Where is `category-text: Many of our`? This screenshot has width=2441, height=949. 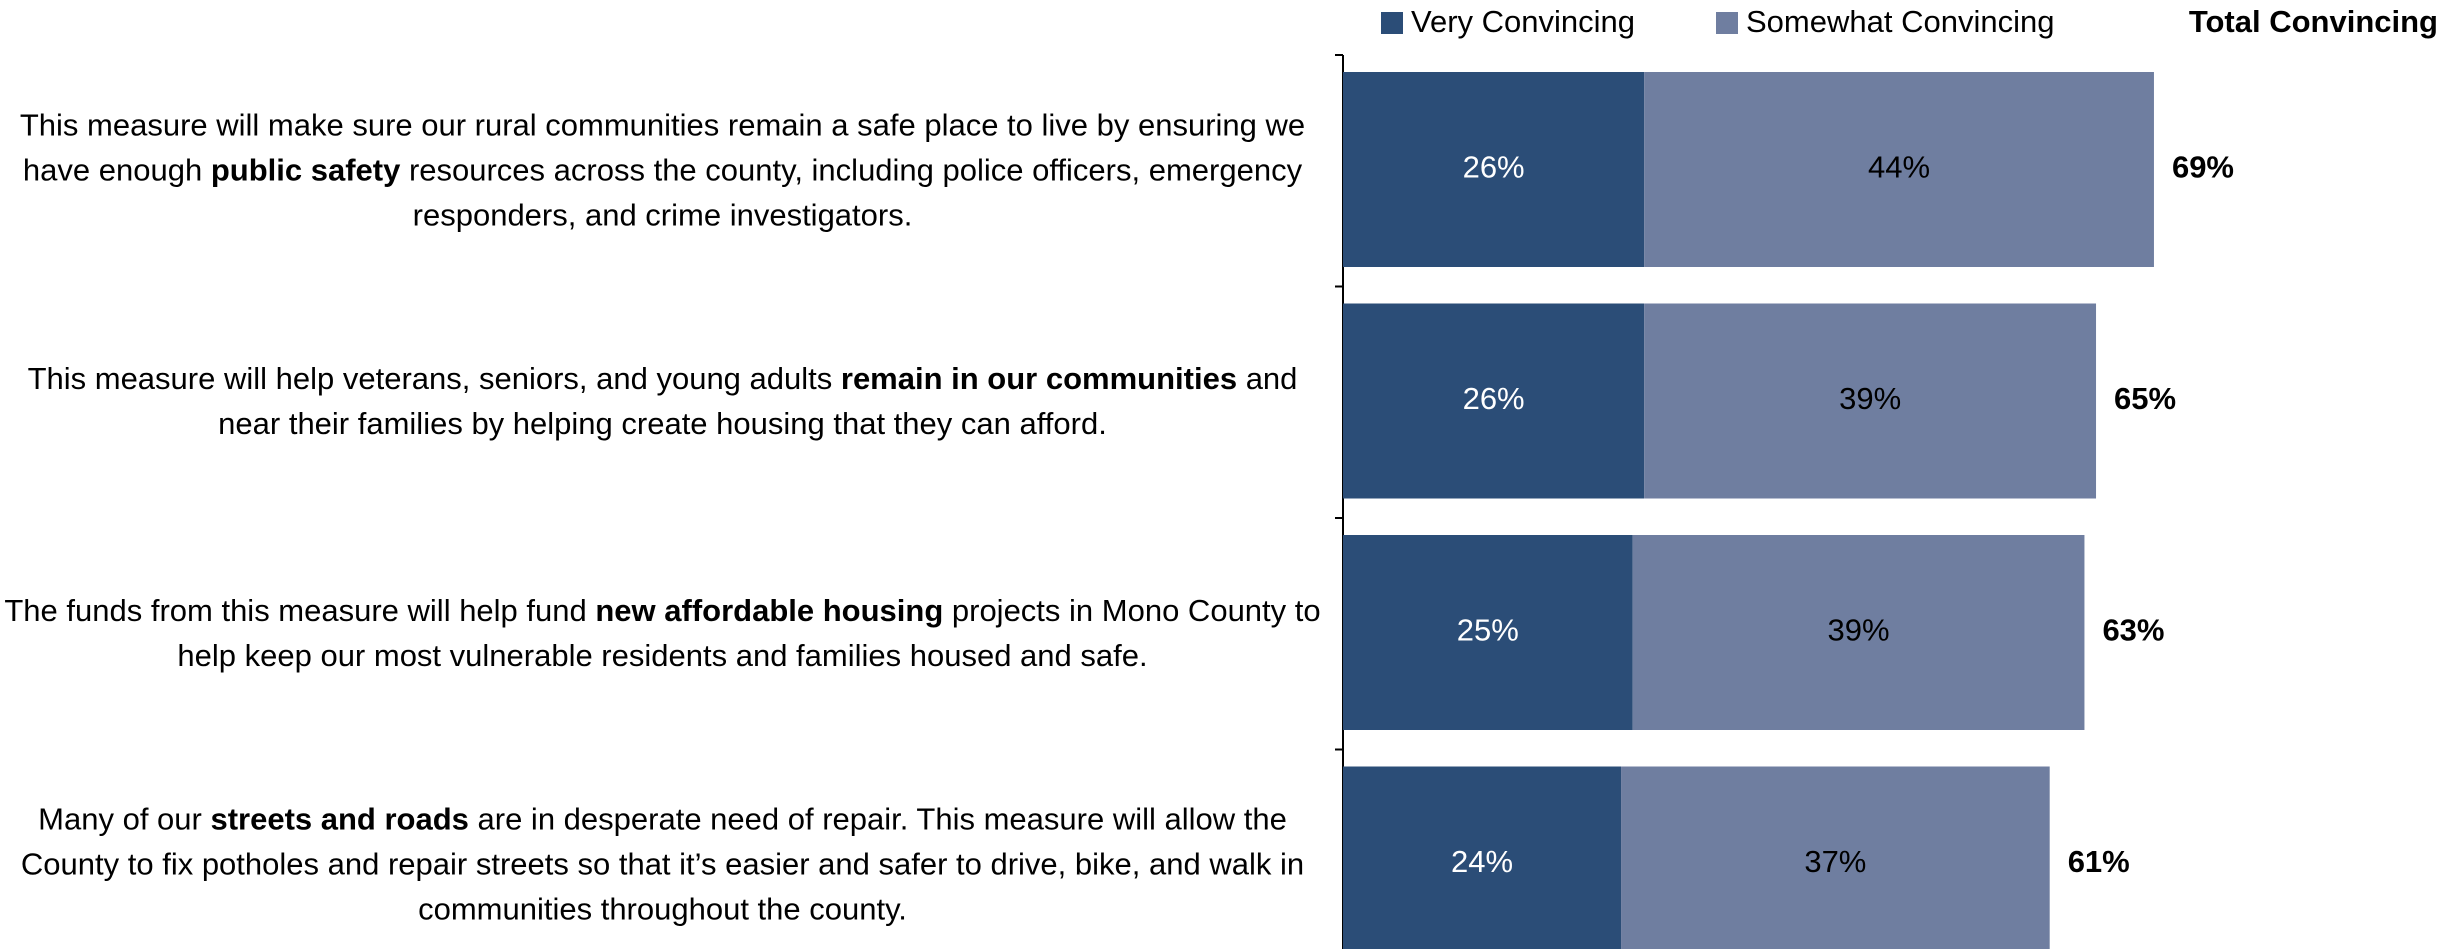
category-text: Many of our is located at coordinates (124, 819).